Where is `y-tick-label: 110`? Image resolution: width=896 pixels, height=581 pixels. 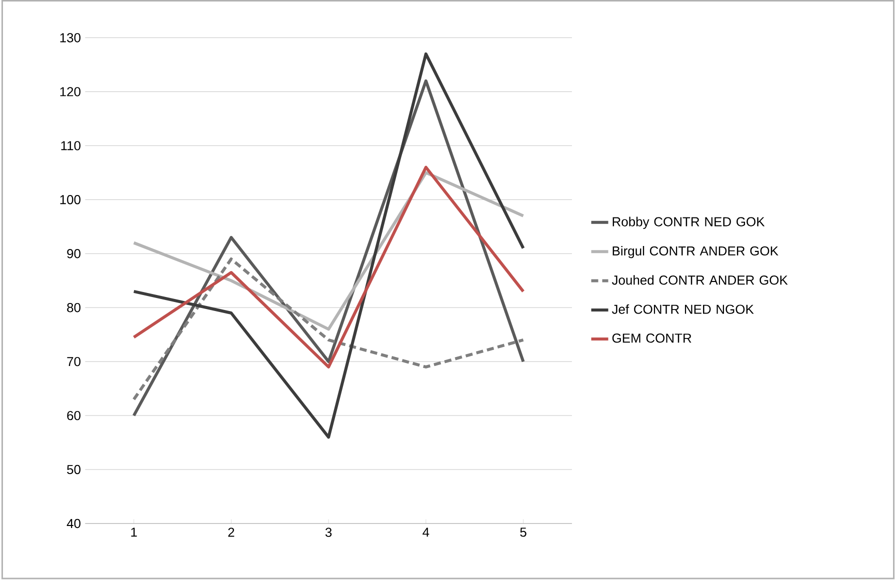
y-tick-label: 110 is located at coordinates (70, 145).